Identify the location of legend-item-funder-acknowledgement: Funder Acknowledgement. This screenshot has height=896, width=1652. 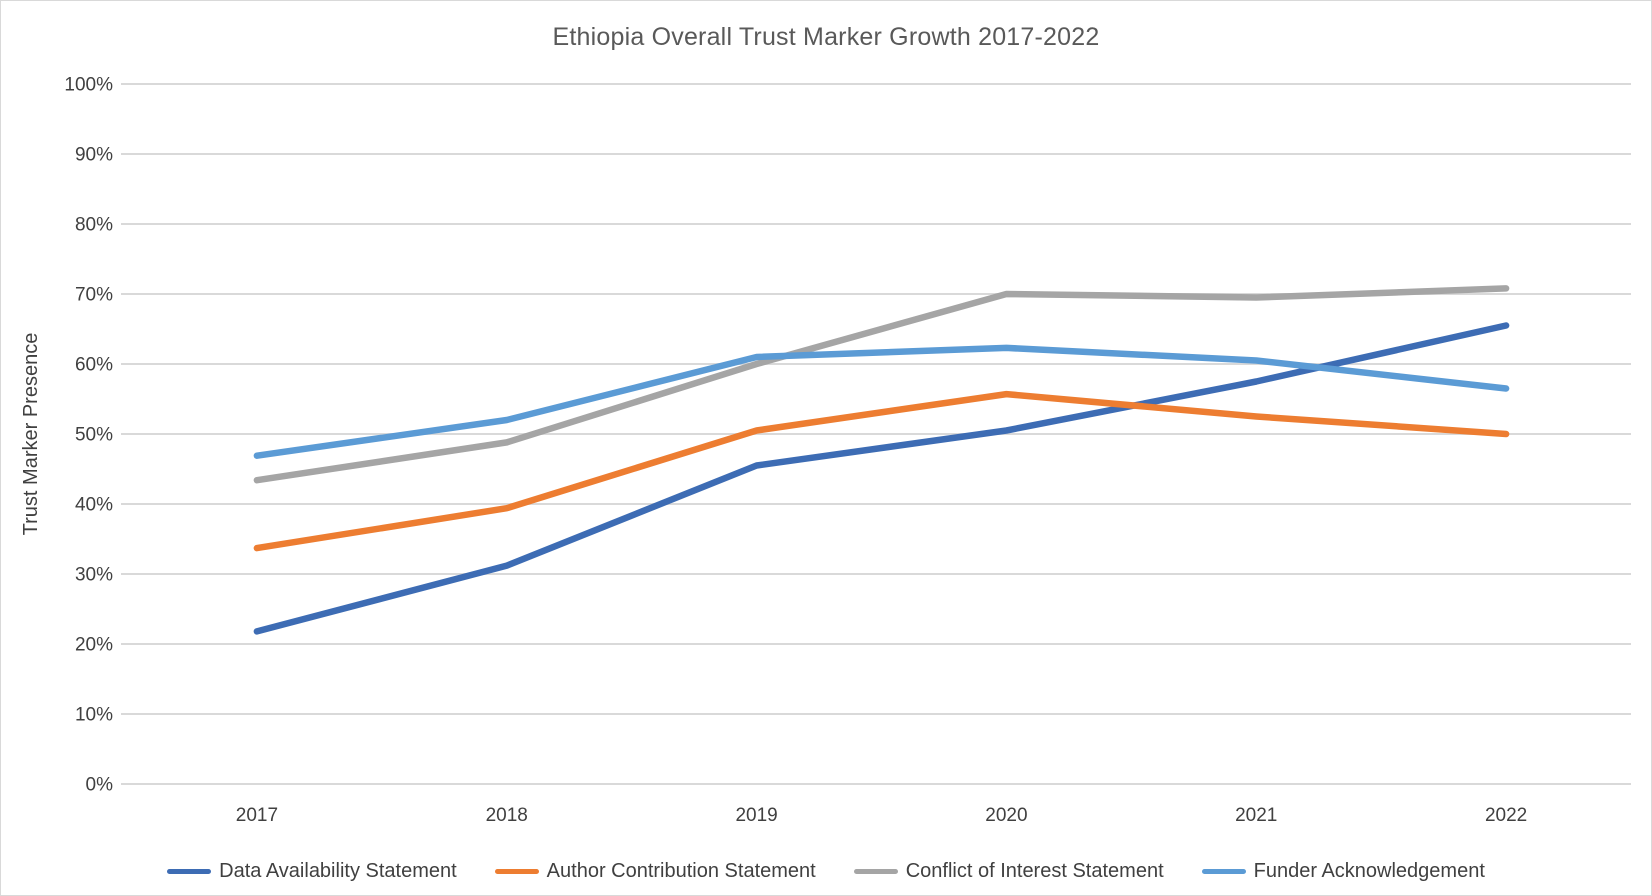
(1343, 871).